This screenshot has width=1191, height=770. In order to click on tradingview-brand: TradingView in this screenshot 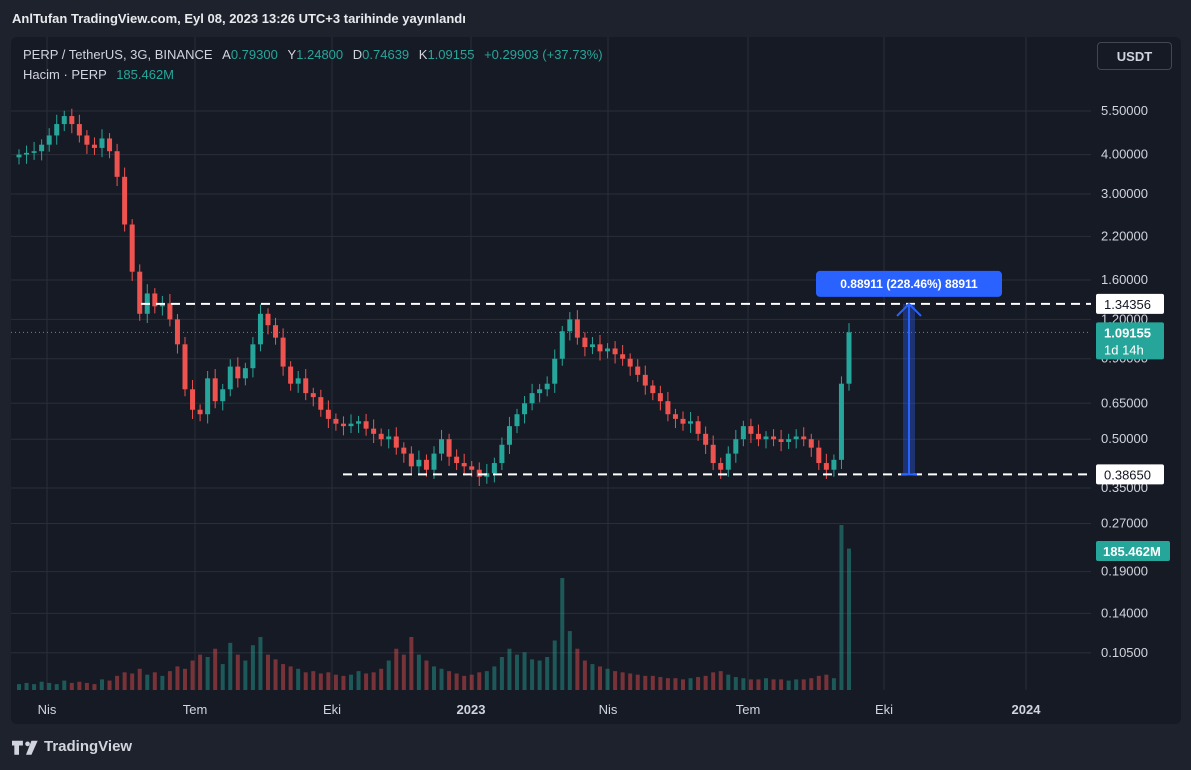, I will do `click(72, 746)`.